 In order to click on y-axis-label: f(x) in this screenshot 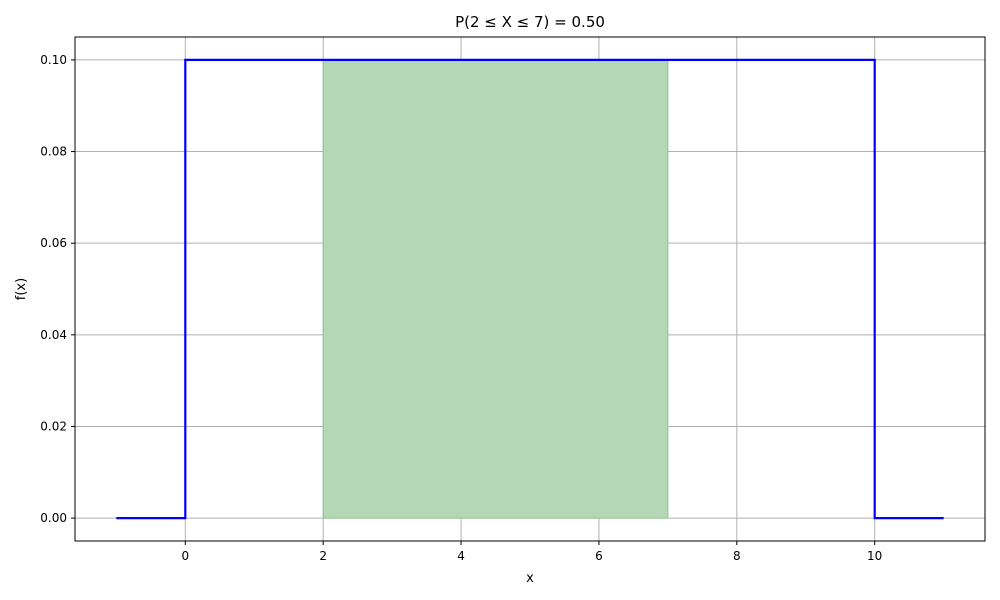, I will do `click(21, 289)`.